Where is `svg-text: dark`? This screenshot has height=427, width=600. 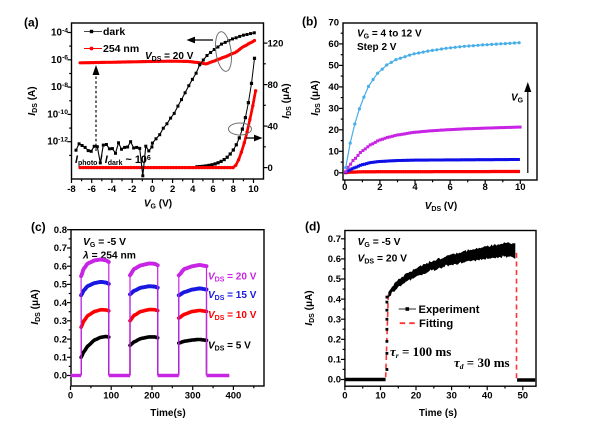 svg-text: dark is located at coordinates (114, 32).